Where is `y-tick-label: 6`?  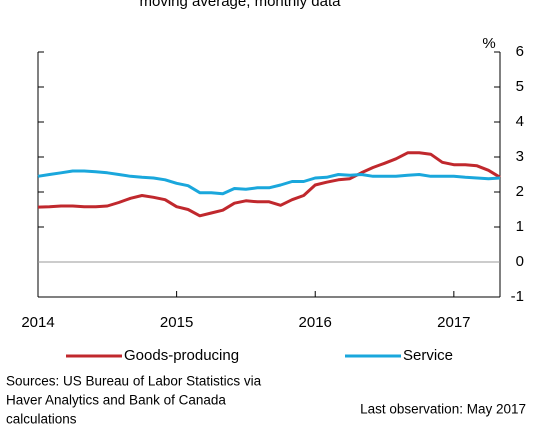
y-tick-label: 6 is located at coordinates (520, 51).